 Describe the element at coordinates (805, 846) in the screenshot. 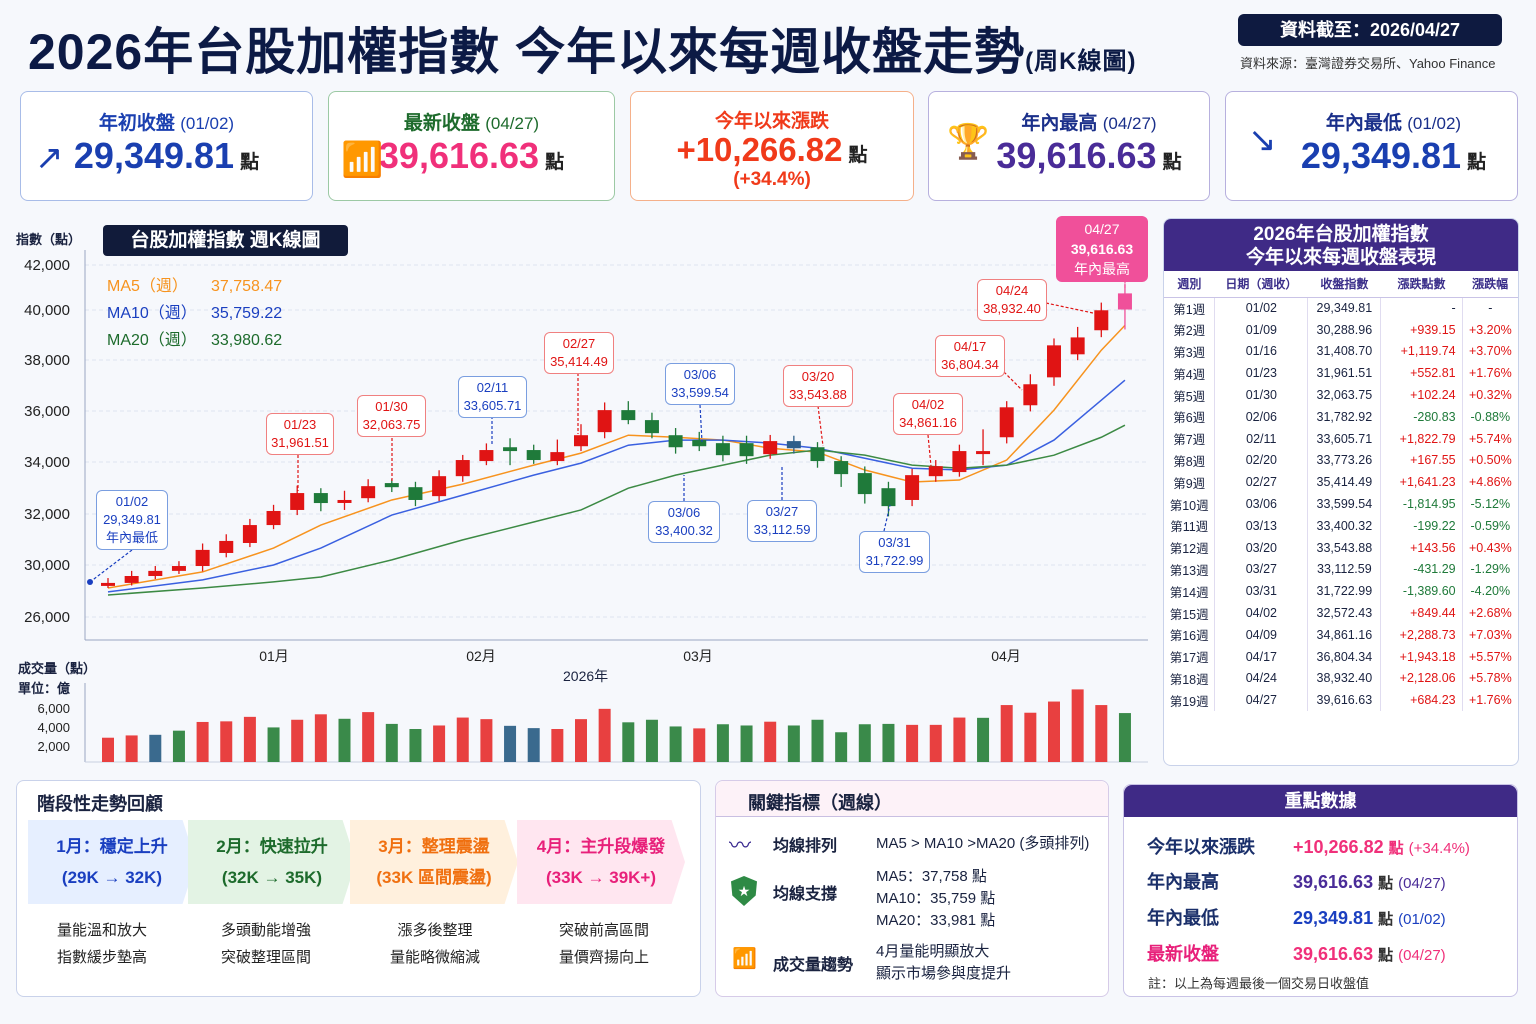

I see `ma-order-label: 均線排列` at that location.